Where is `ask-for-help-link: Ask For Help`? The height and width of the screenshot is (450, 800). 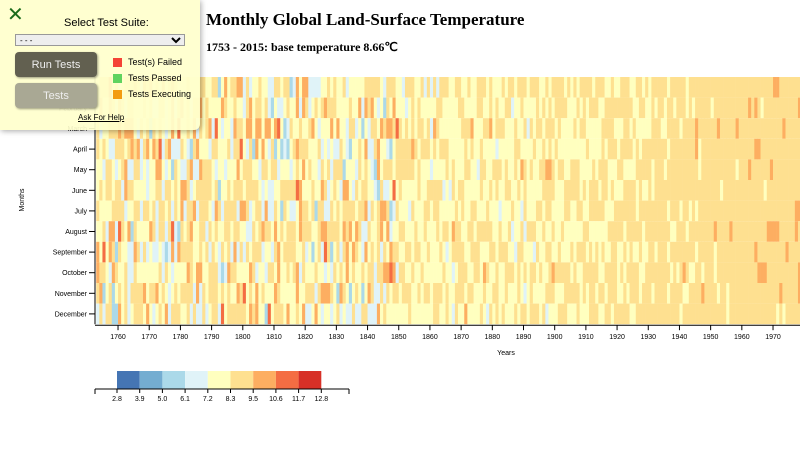 ask-for-help-link: Ask For Help is located at coordinates (101, 117).